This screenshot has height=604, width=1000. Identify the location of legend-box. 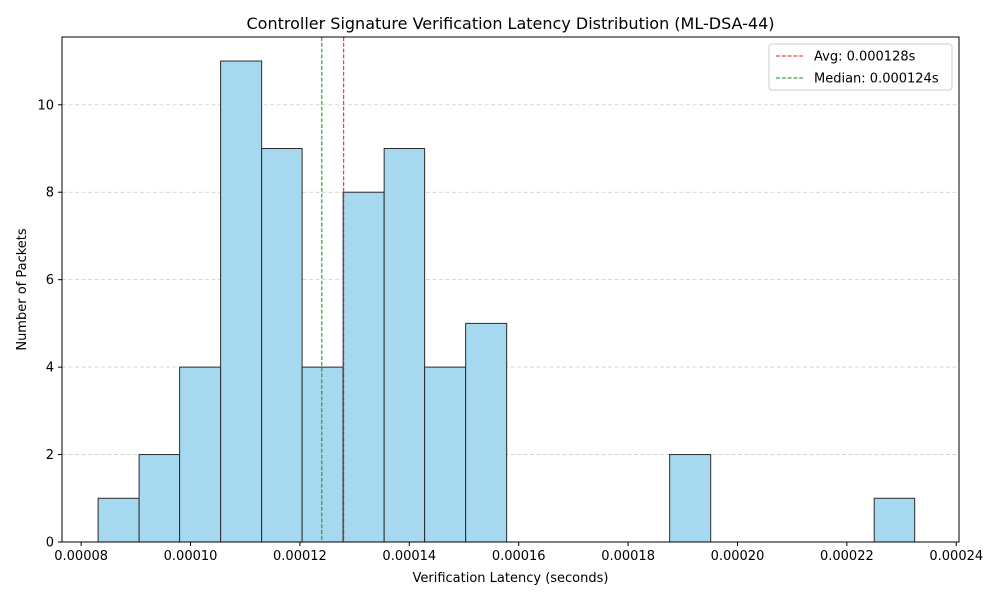
(860, 67).